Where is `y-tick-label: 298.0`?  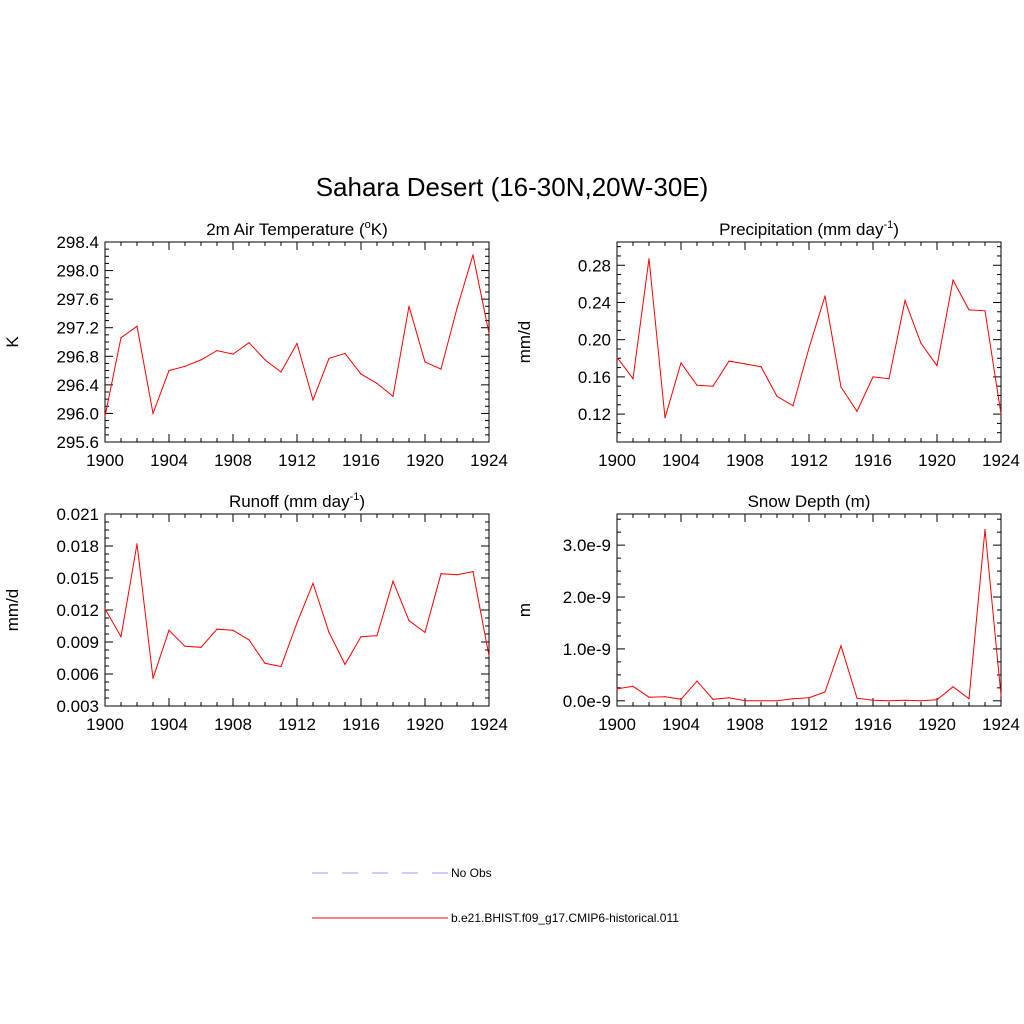 y-tick-label: 298.0 is located at coordinates (77, 271).